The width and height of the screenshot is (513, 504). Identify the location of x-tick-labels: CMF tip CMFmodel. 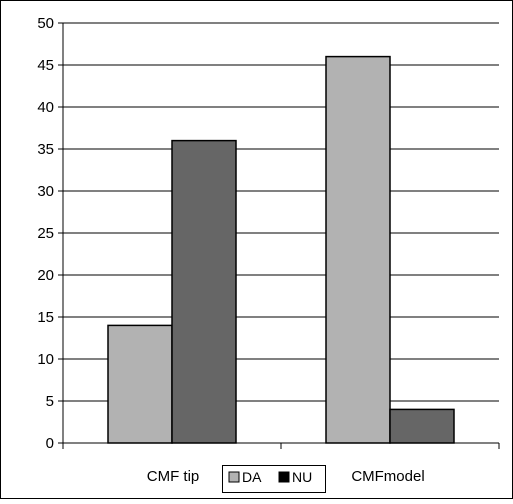
(286, 476).